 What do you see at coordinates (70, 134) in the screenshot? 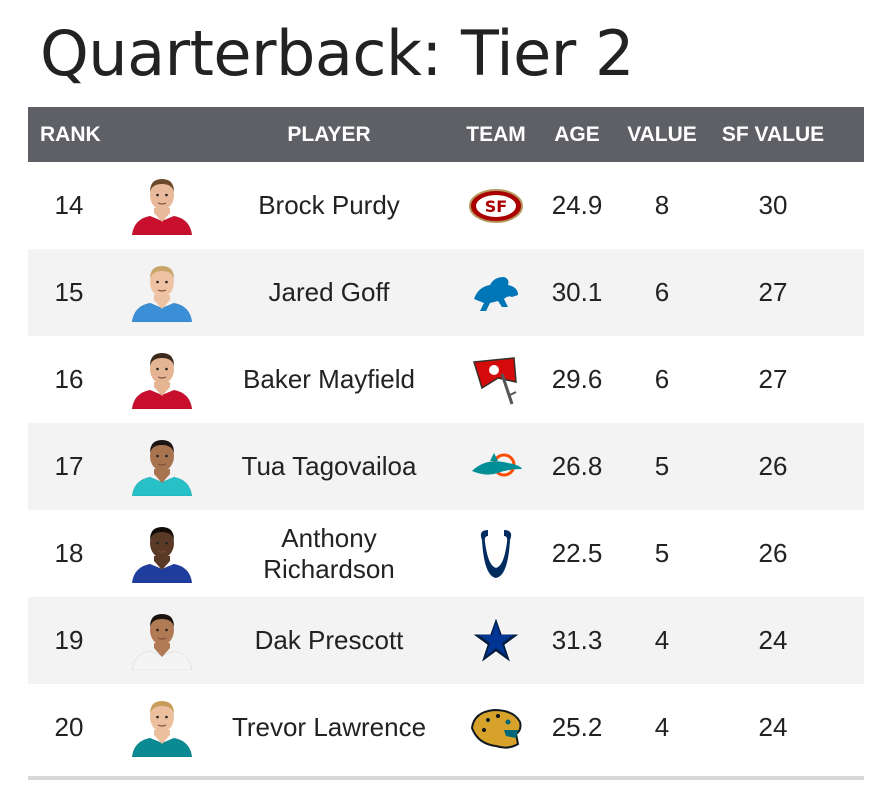
I see `column-header-rank: RANK` at bounding box center [70, 134].